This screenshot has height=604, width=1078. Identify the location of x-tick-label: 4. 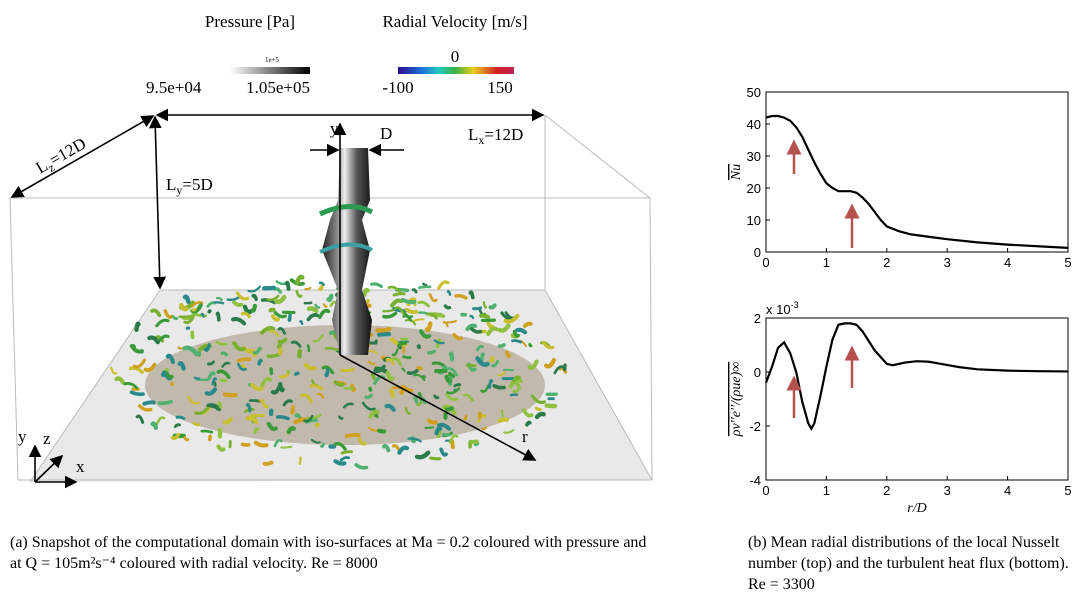
(1007, 262).